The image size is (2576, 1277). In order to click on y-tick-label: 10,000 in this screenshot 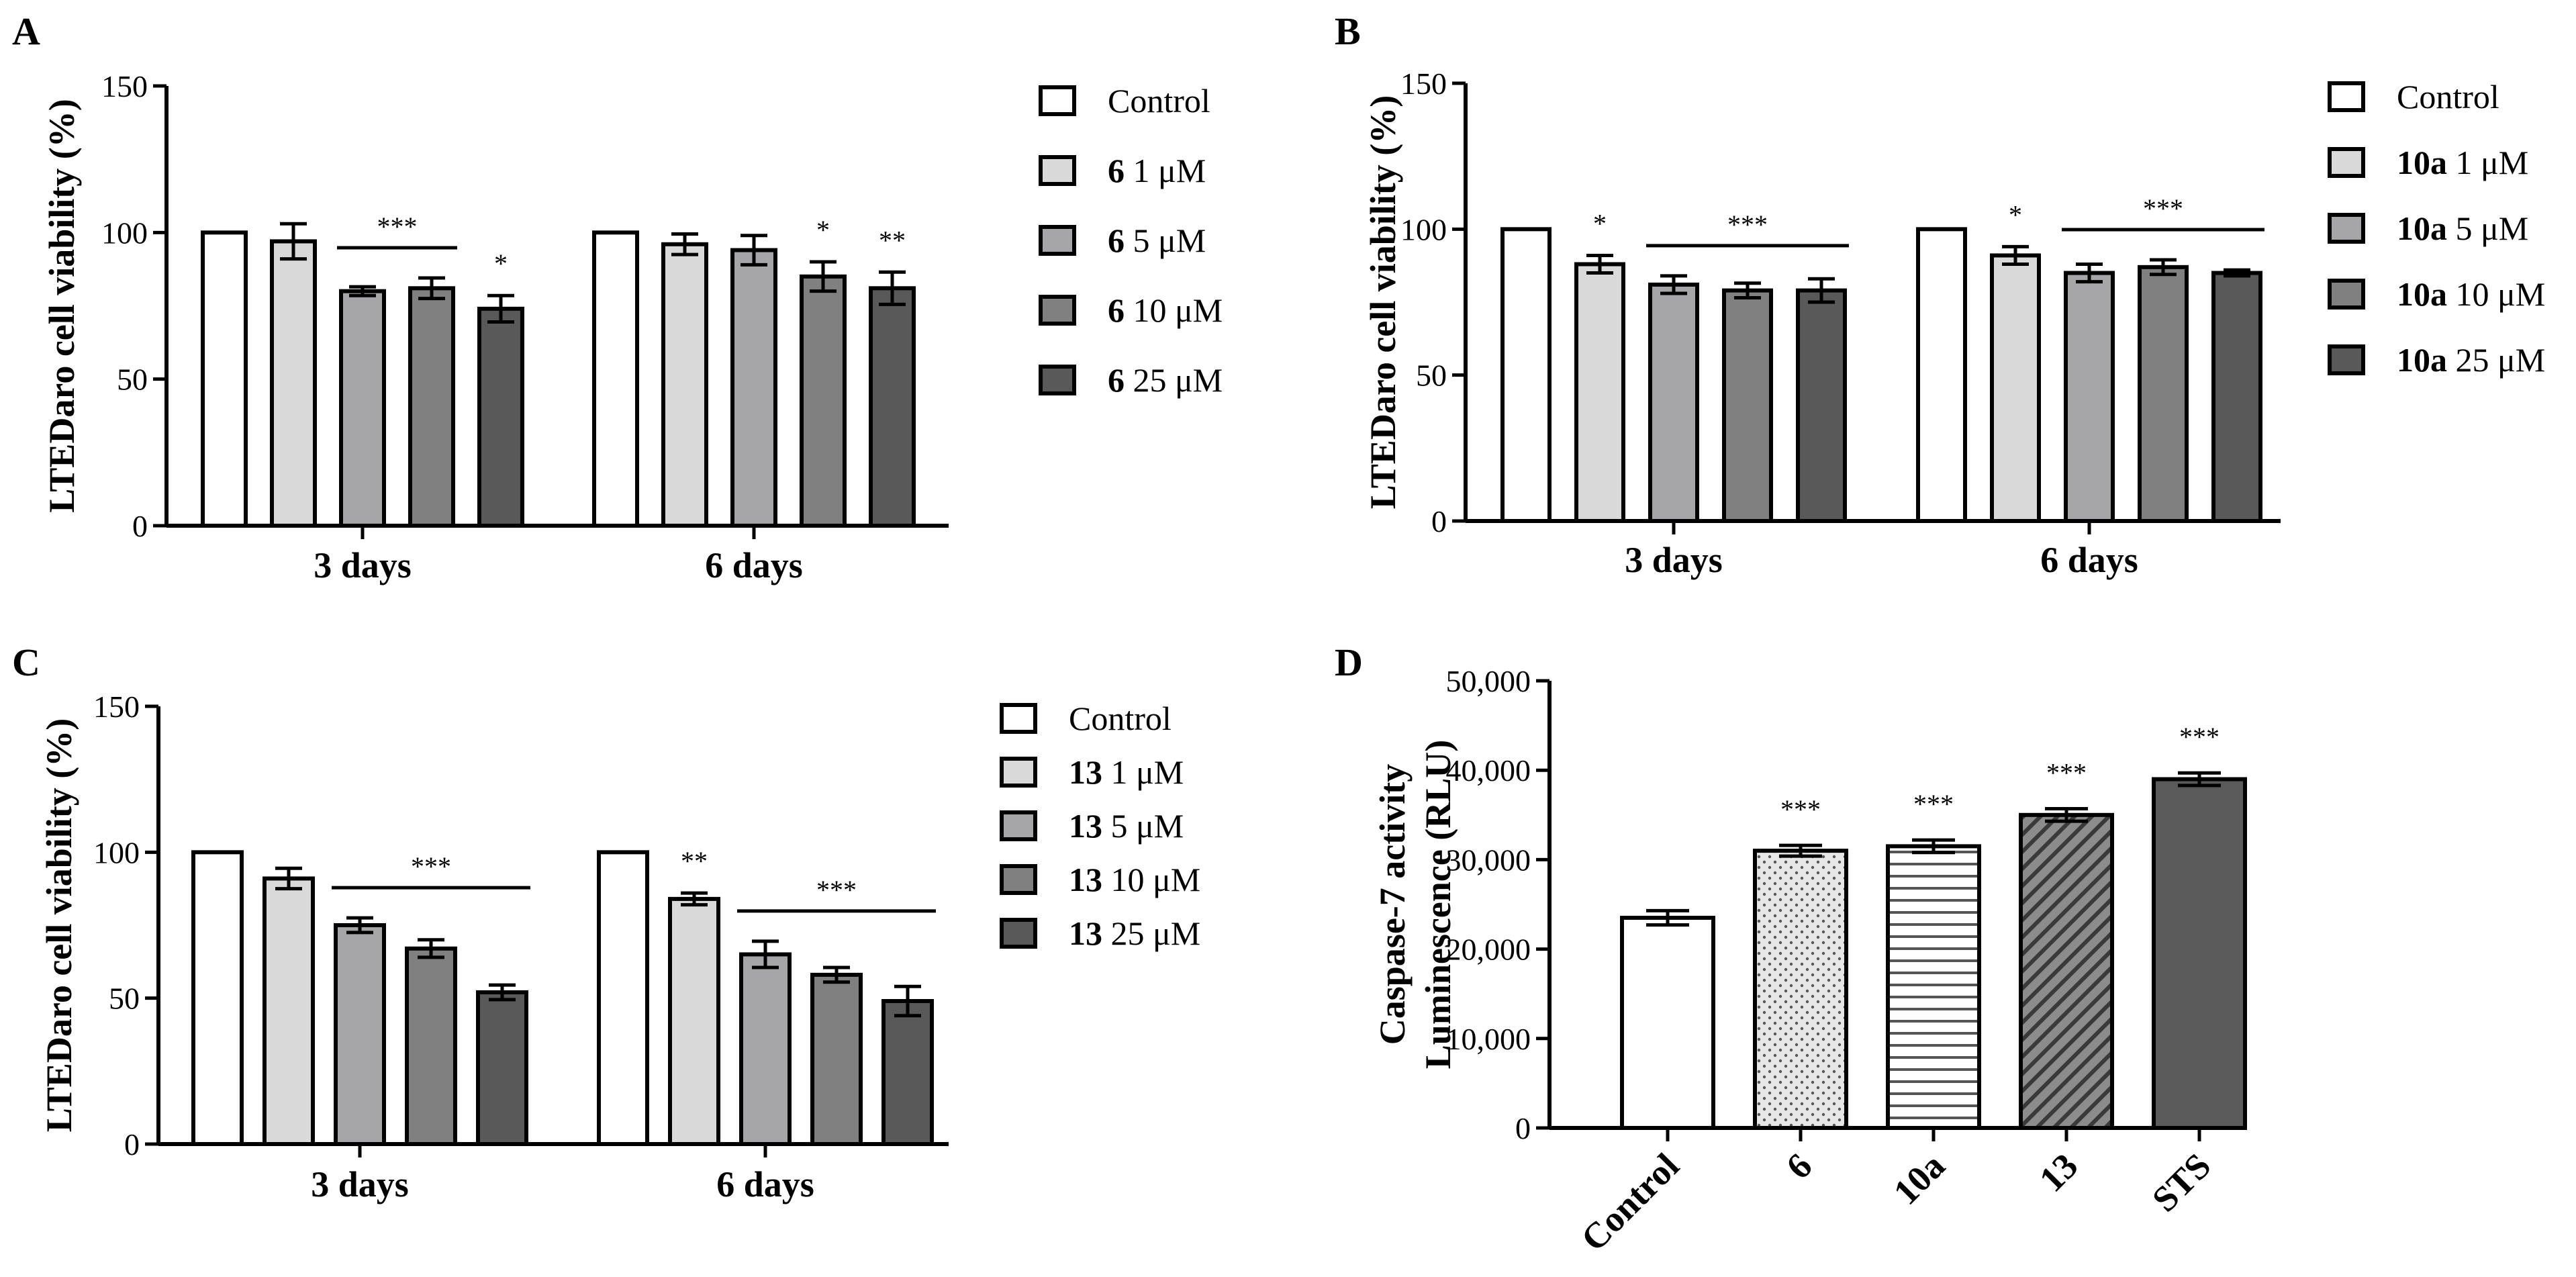, I will do `click(1488, 1039)`.